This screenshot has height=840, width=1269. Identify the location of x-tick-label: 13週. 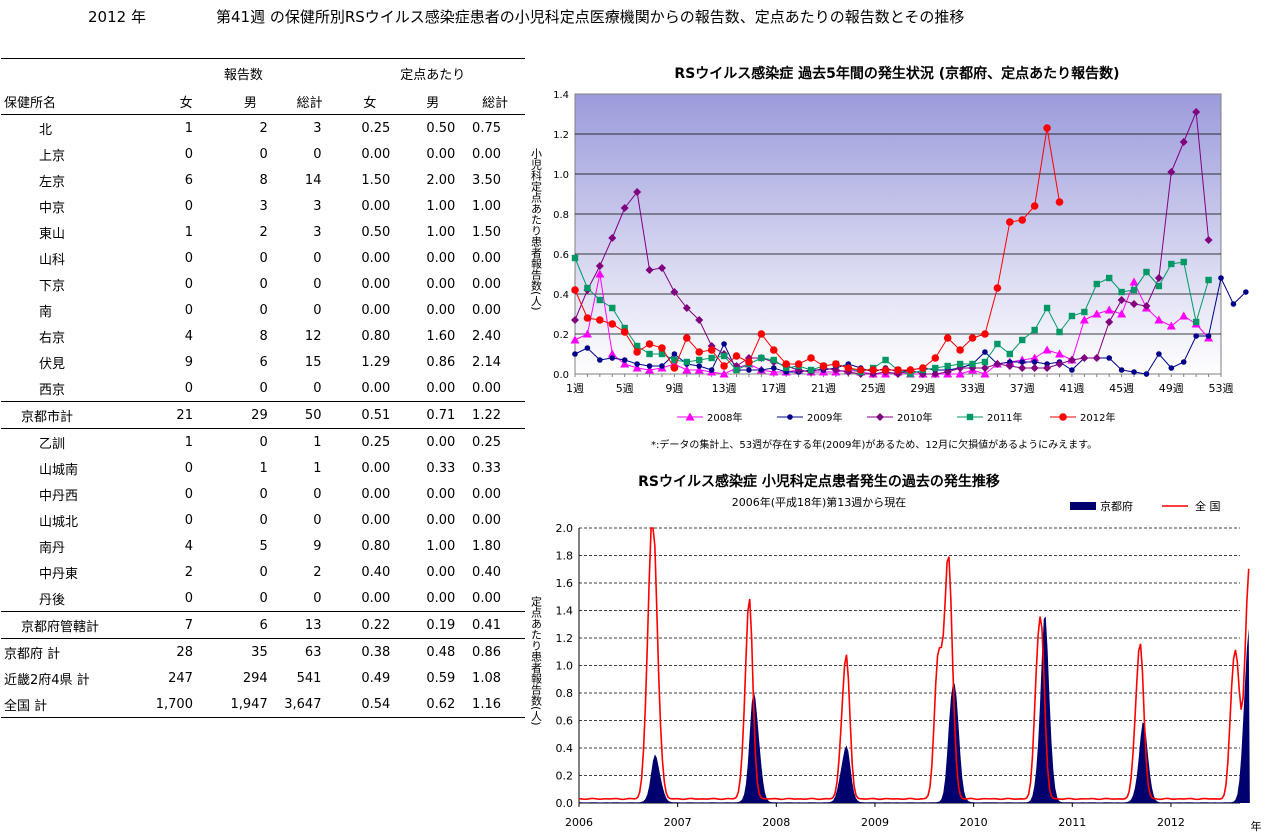
(724, 388).